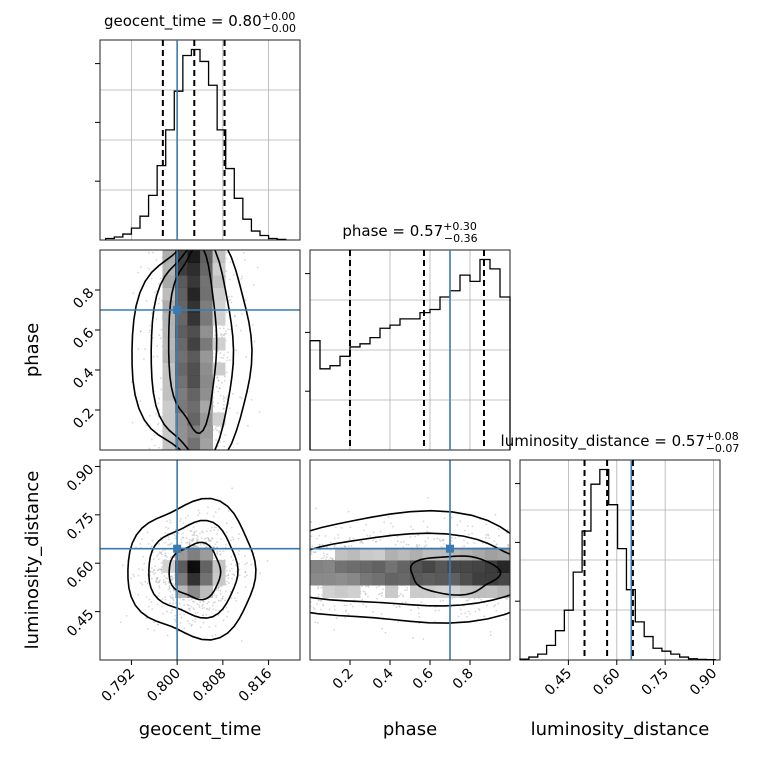 This screenshot has width=760, height=760. I want to click on phase-y-axis-label: phase, so click(32, 350).